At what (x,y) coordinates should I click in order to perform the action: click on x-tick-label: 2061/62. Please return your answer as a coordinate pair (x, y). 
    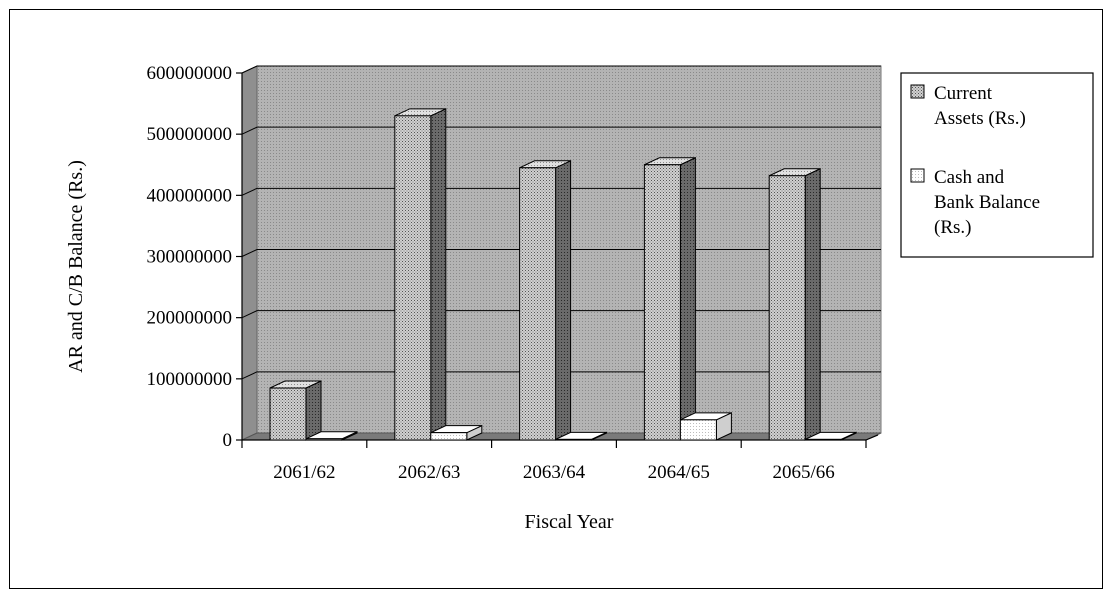
    Looking at the image, I should click on (304, 472).